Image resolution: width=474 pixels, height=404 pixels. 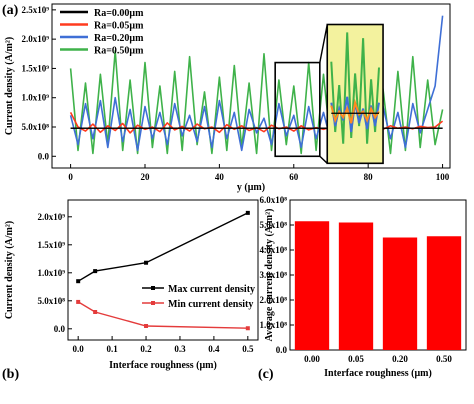 What do you see at coordinates (119, 38) in the screenshot?
I see `panel-a-legend-label: Ra=0.20μm` at bounding box center [119, 38].